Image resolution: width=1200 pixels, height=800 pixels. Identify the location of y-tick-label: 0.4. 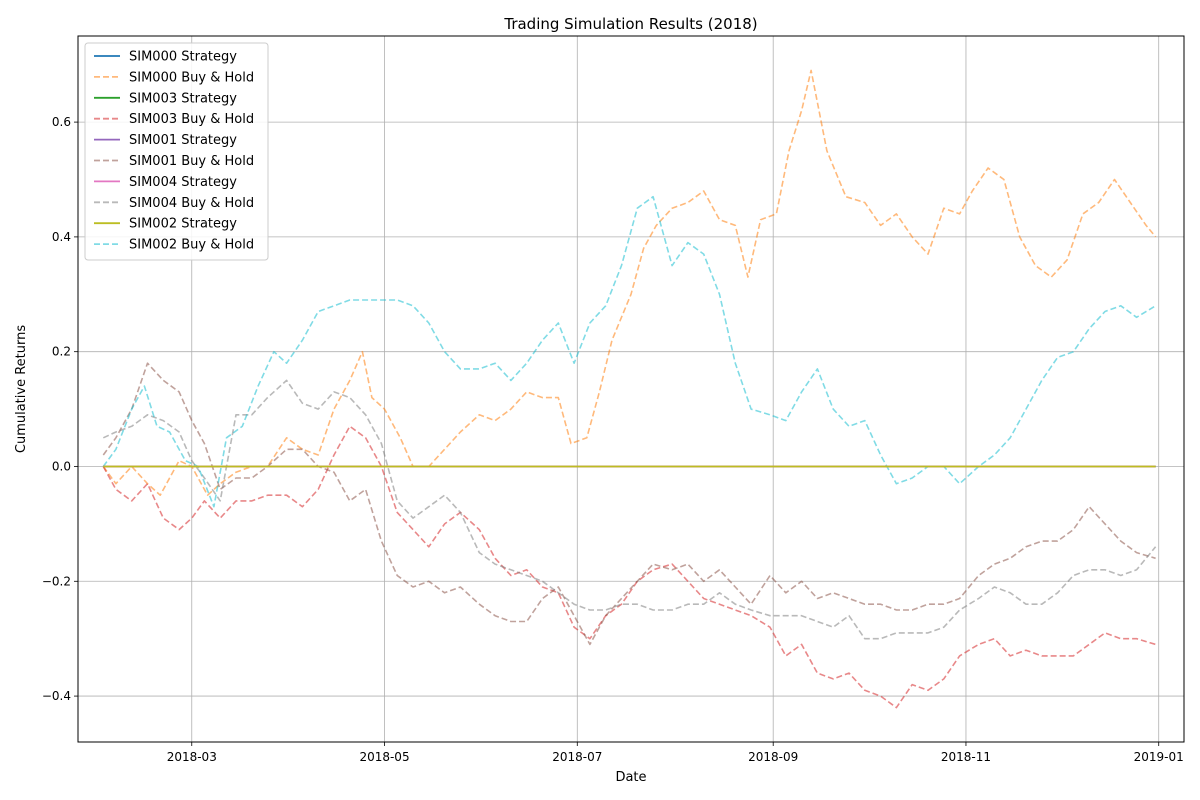
(61, 237).